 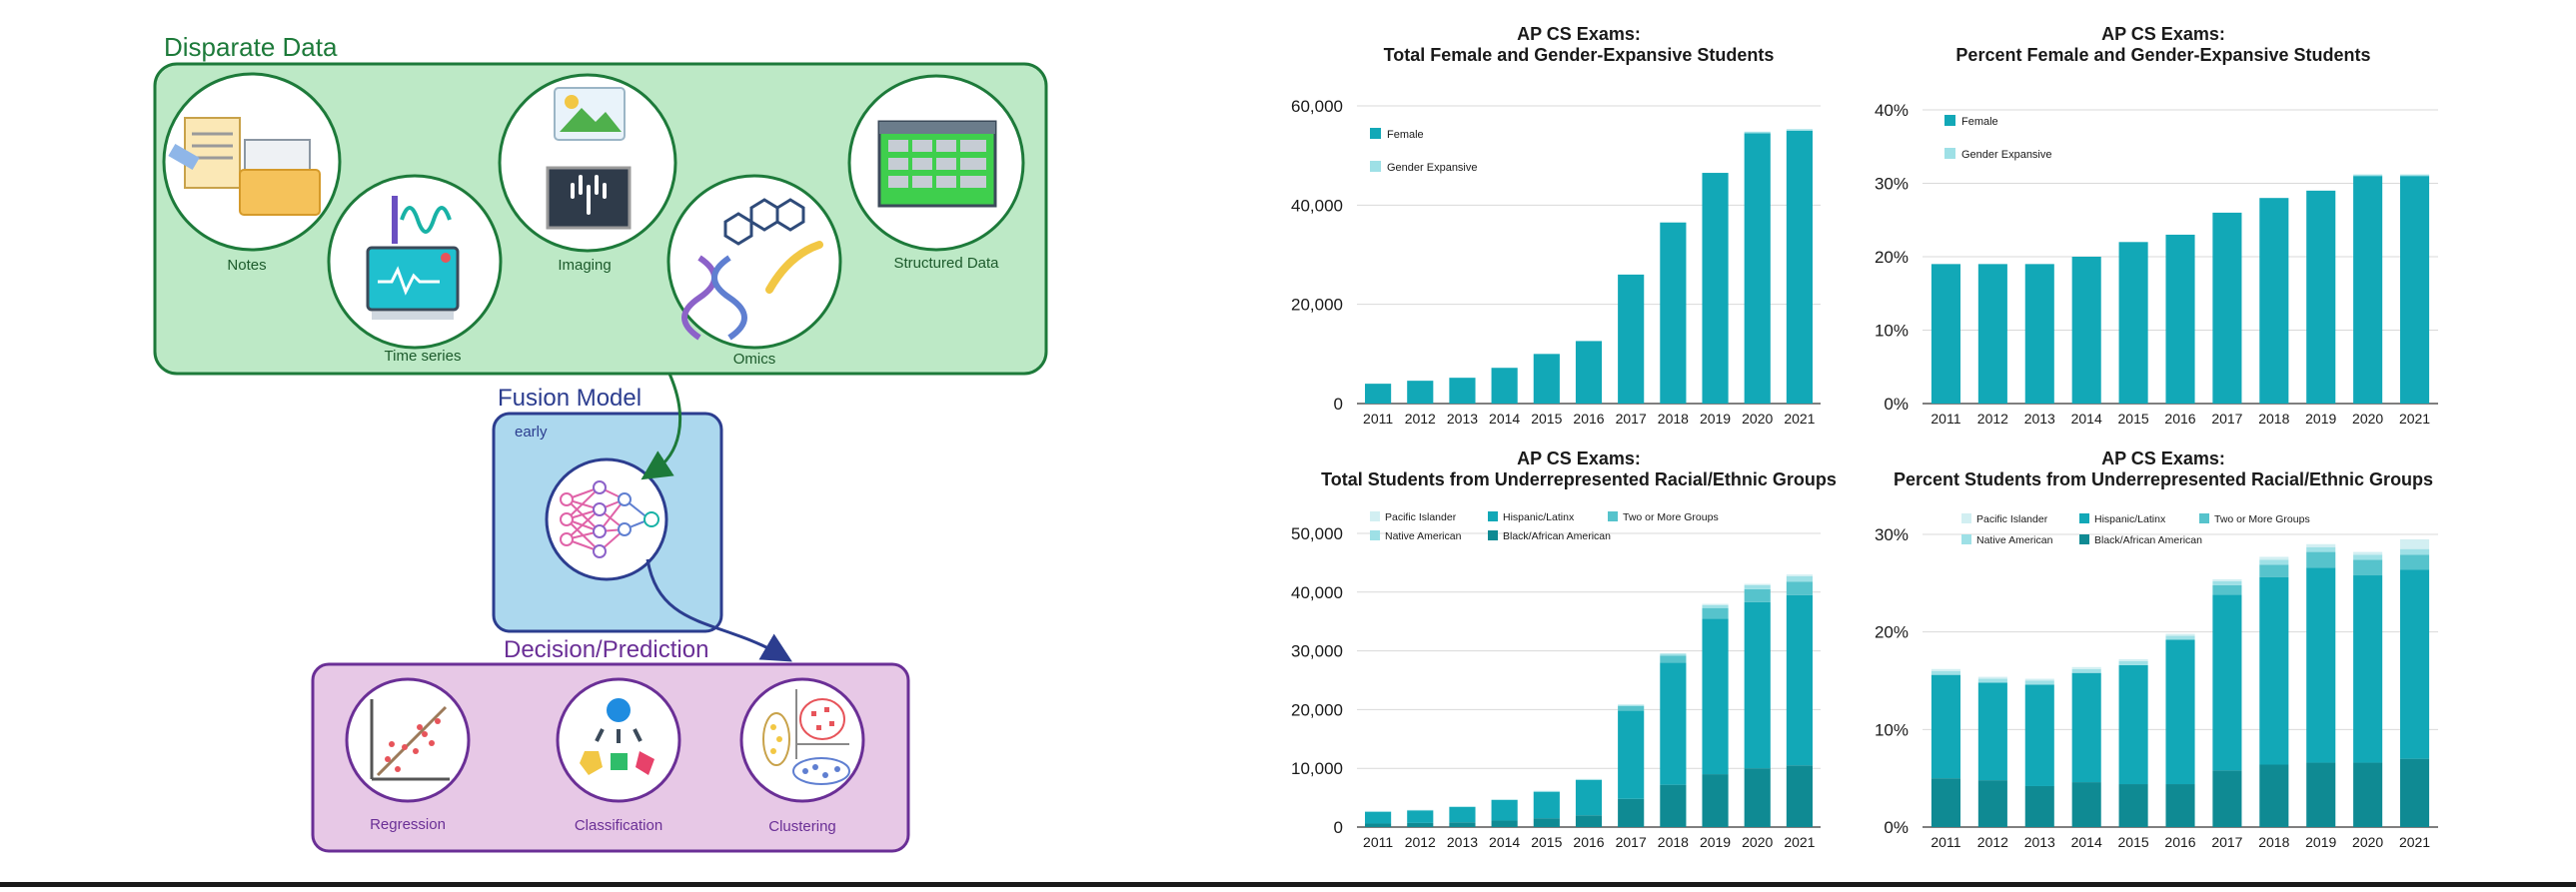 I want to click on bar-pacific-islander-2017, so click(x=1631, y=704).